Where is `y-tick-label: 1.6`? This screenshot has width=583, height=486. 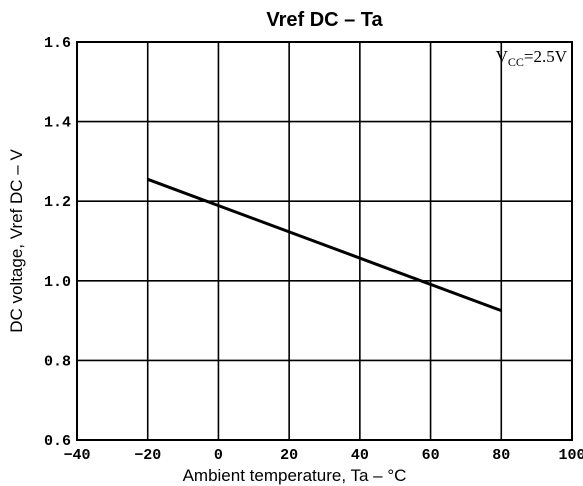
y-tick-label: 1.6 is located at coordinates (57, 43).